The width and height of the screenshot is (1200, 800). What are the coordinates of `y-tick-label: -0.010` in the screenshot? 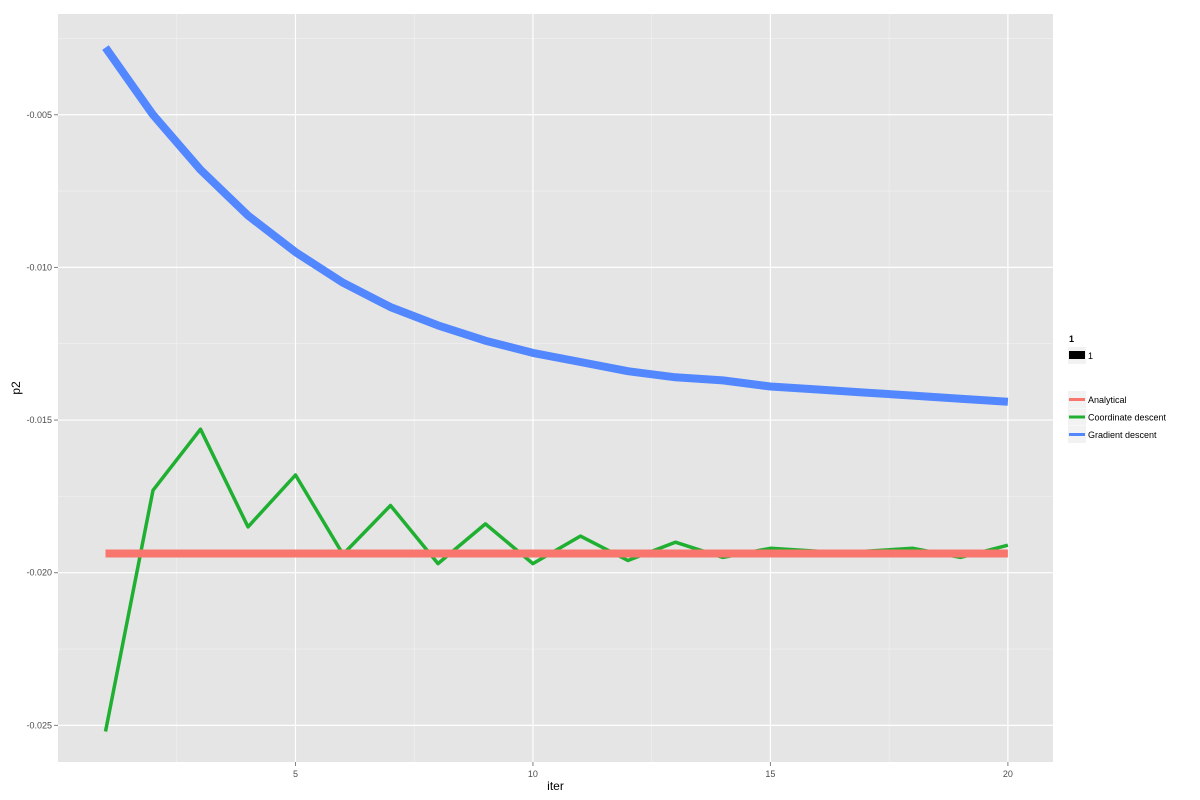 It's located at (39, 267).